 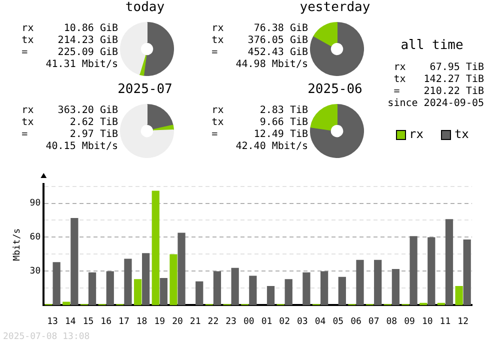 What do you see at coordinates (195, 321) in the screenshot?
I see `x-tick-label: 21` at bounding box center [195, 321].